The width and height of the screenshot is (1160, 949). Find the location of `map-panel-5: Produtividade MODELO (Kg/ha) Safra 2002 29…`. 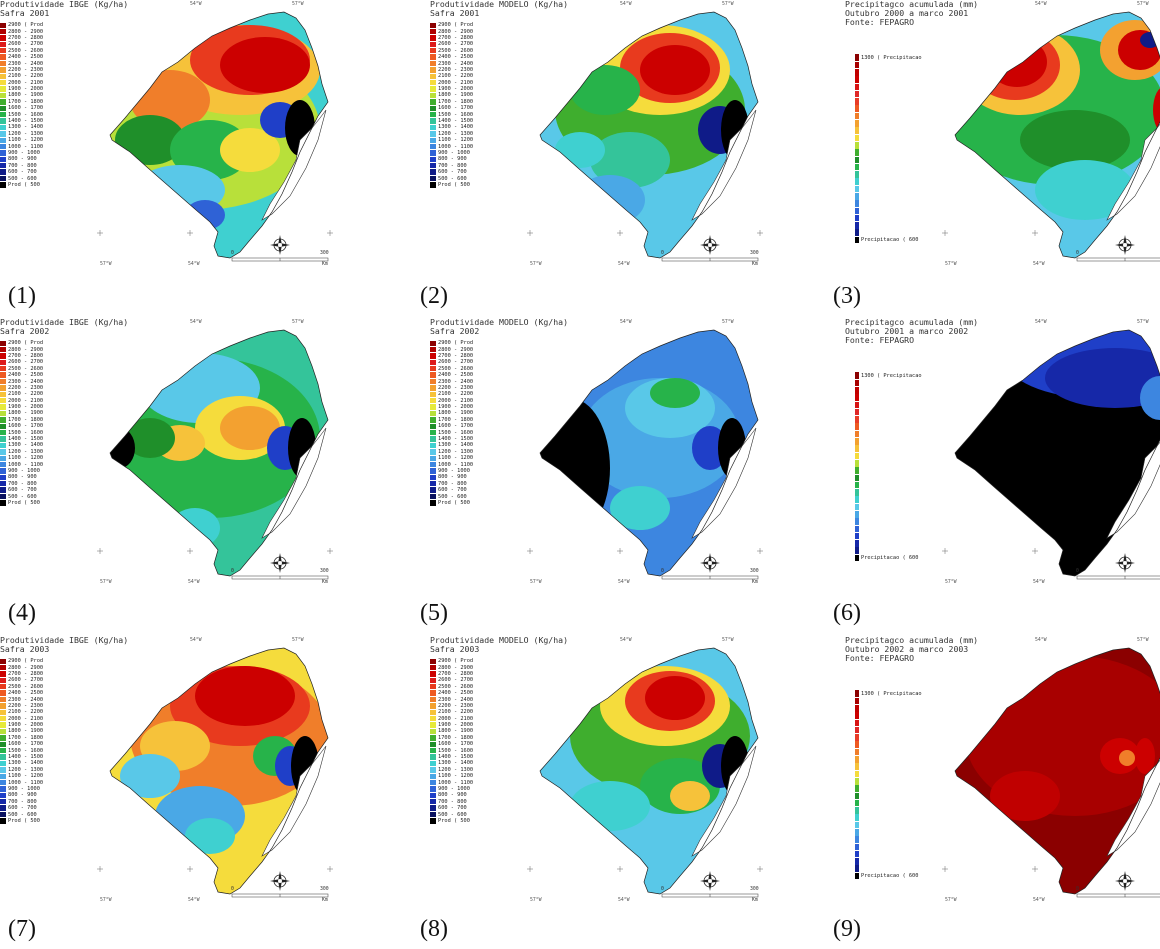

map-panel-5: Produtividade MODELO (Kg/ha) Safra 2002 29… is located at coordinates (615, 453).